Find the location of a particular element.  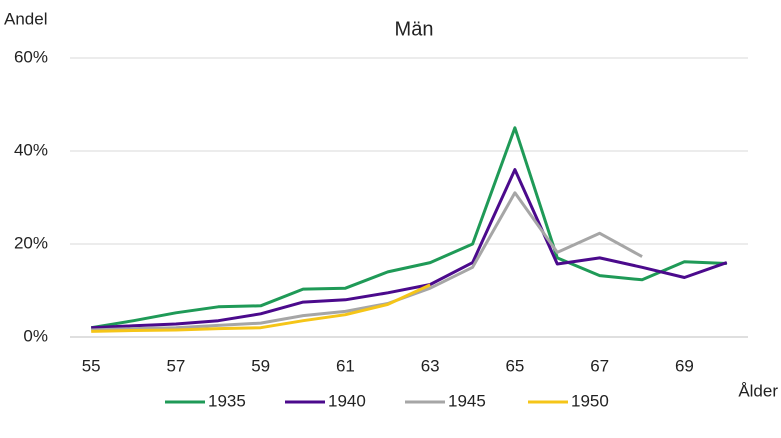

x-tick-label: 65 is located at coordinates (514, 365).